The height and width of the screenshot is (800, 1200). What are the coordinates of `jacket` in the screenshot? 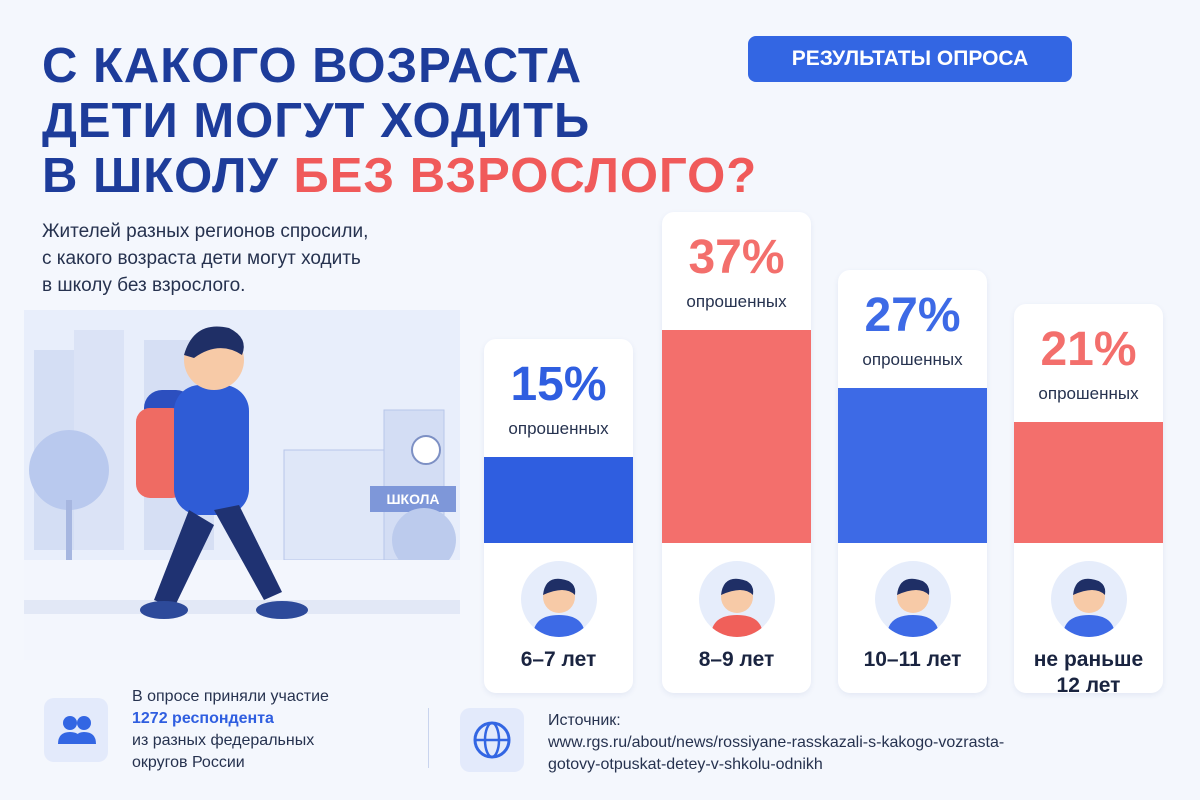 It's located at (211, 450).